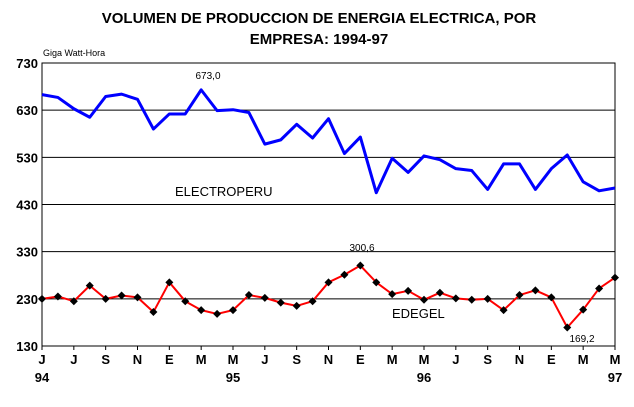 The height and width of the screenshot is (407, 634). What do you see at coordinates (581, 339) in the screenshot?
I see `annotation-edegel-min: 169,2` at bounding box center [581, 339].